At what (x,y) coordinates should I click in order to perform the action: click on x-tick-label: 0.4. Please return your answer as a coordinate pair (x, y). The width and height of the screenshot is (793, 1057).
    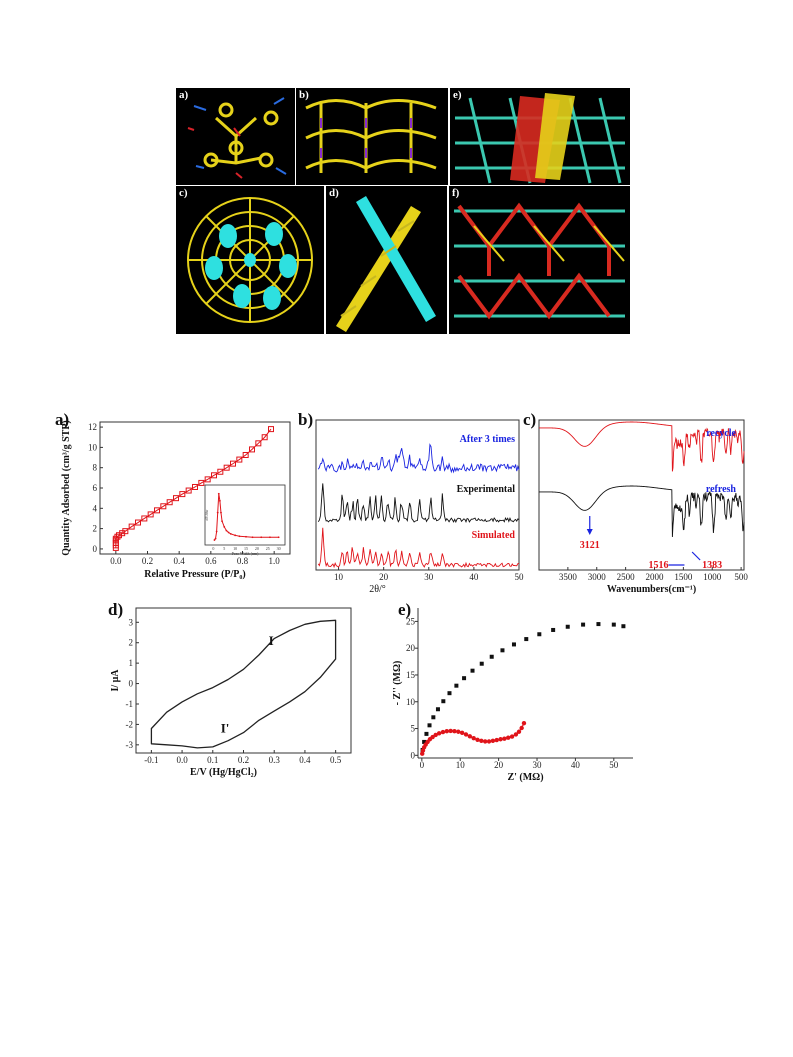
    Looking at the image, I should click on (180, 561).